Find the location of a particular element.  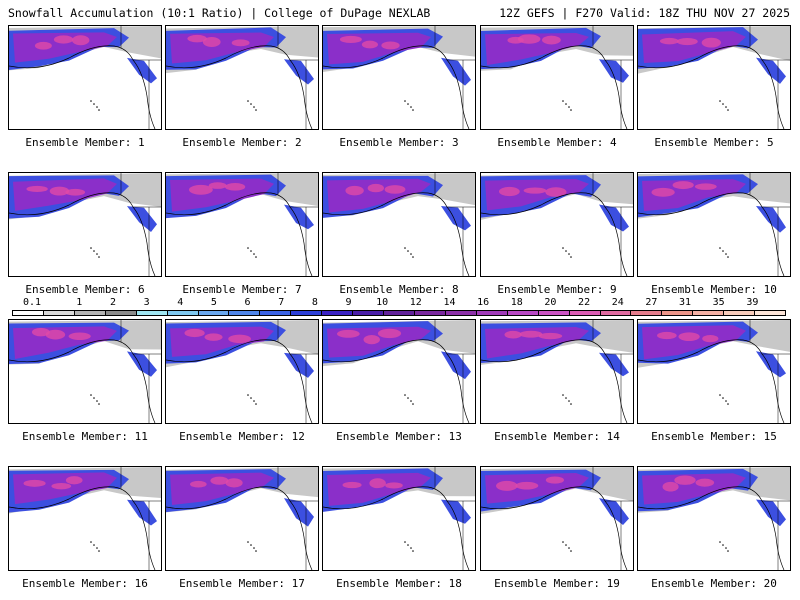

colorbar-tick-label: 9 is located at coordinates (348, 302).